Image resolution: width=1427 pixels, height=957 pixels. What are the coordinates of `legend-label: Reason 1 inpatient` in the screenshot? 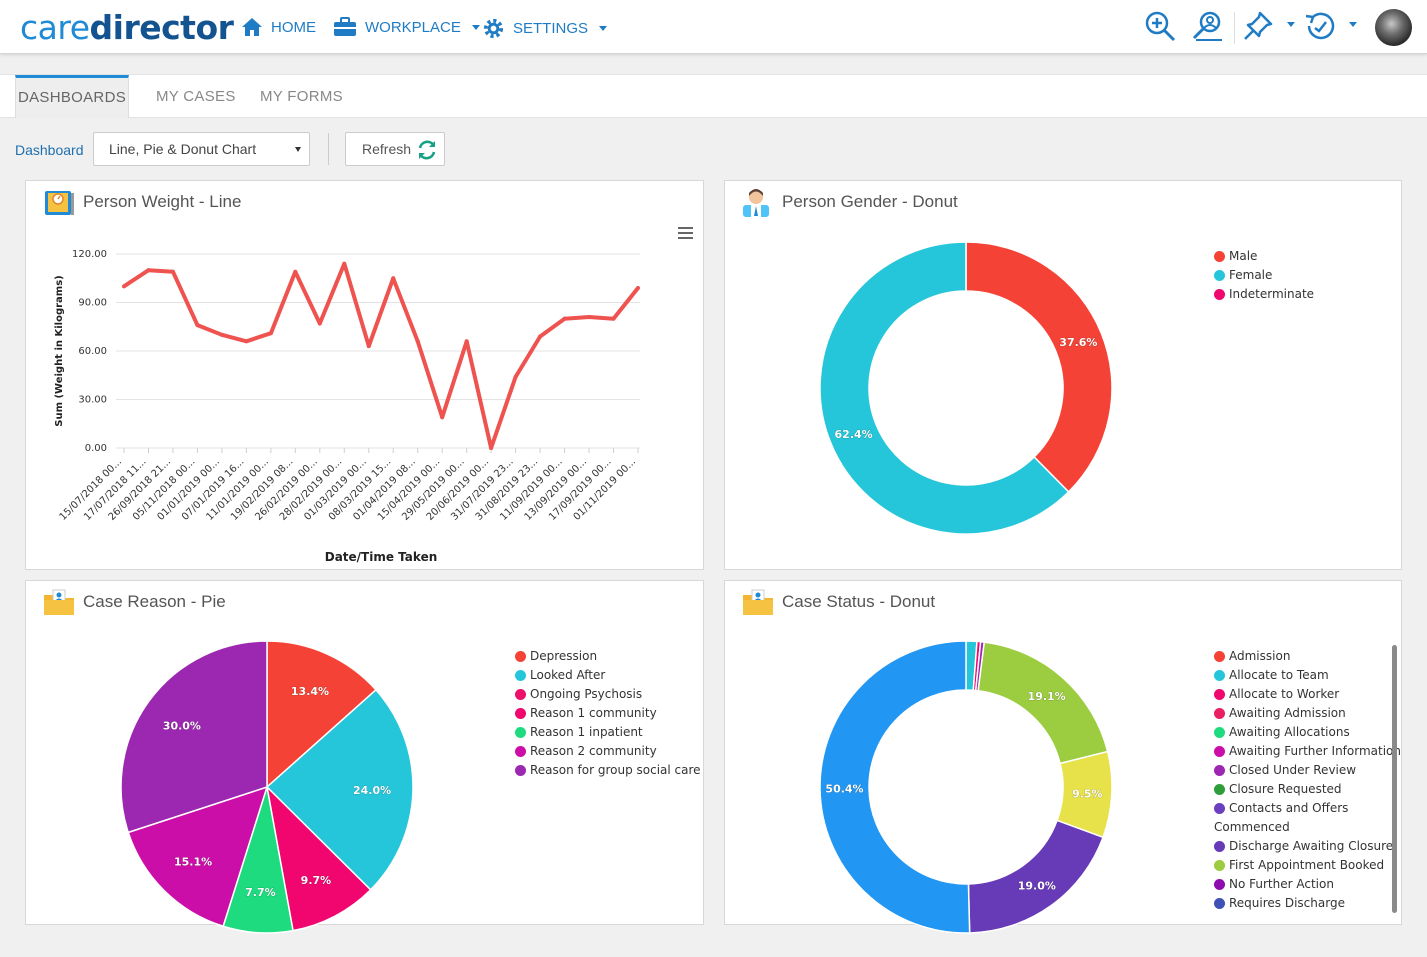 It's located at (586, 732).